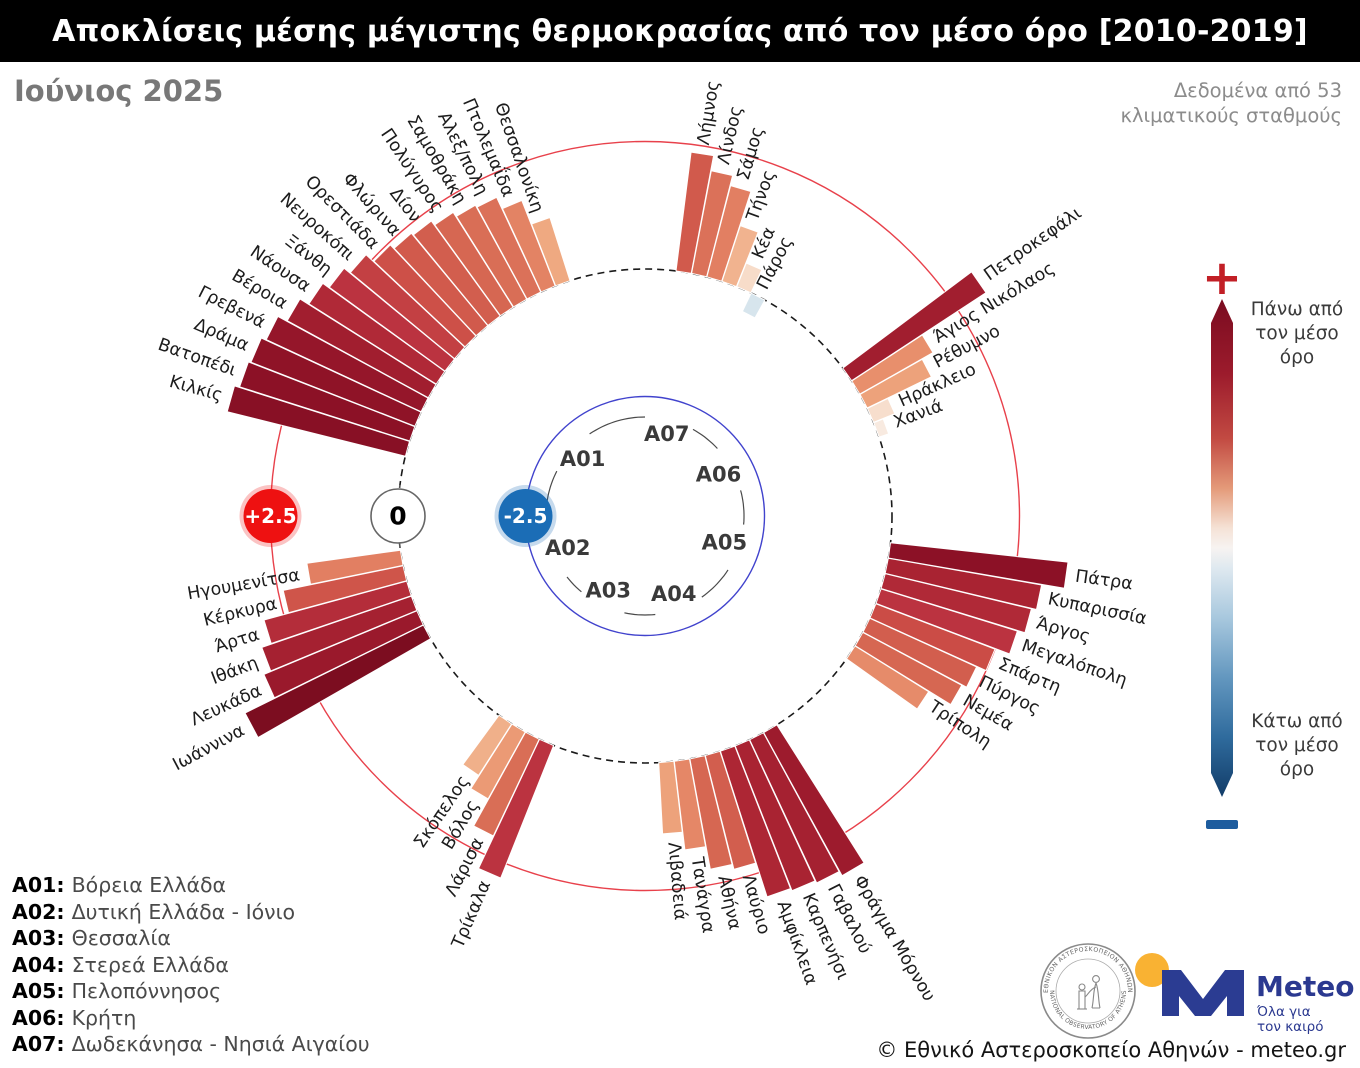 This screenshot has height=1068, width=1360. I want to click on station-label: Ηγουμενίτσα, so click(244, 584).